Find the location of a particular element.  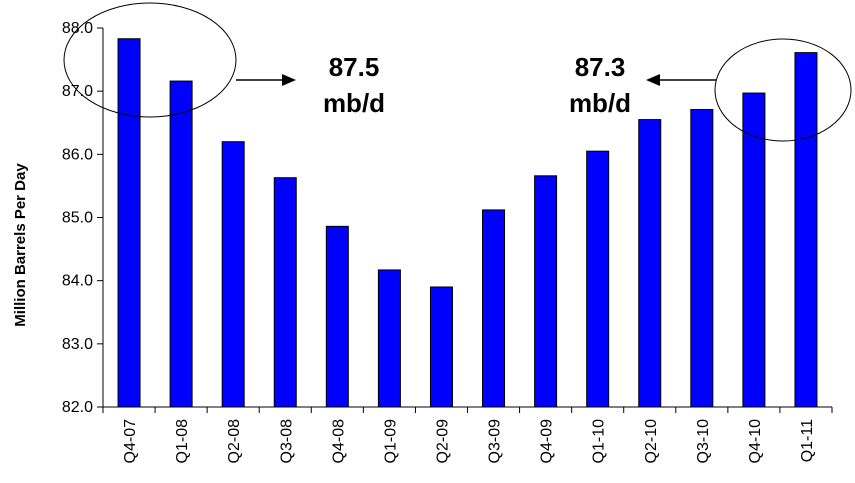

x-tick-label: Q1-09 is located at coordinates (390, 441).